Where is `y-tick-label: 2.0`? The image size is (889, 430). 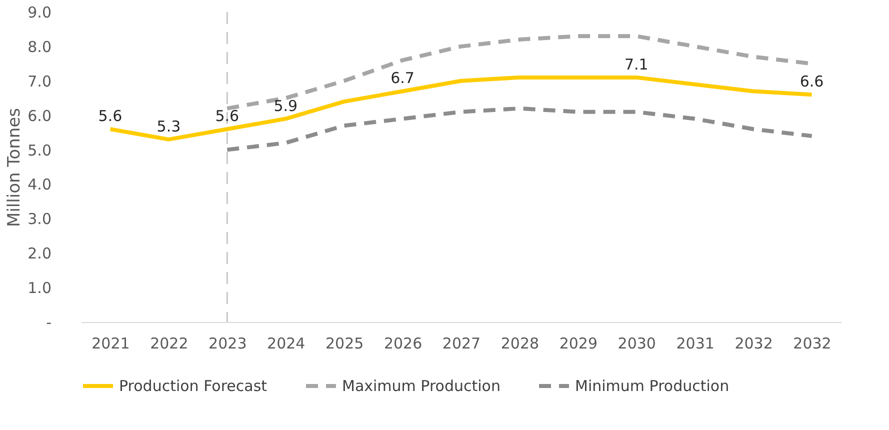
y-tick-label: 2.0 is located at coordinates (40, 253).